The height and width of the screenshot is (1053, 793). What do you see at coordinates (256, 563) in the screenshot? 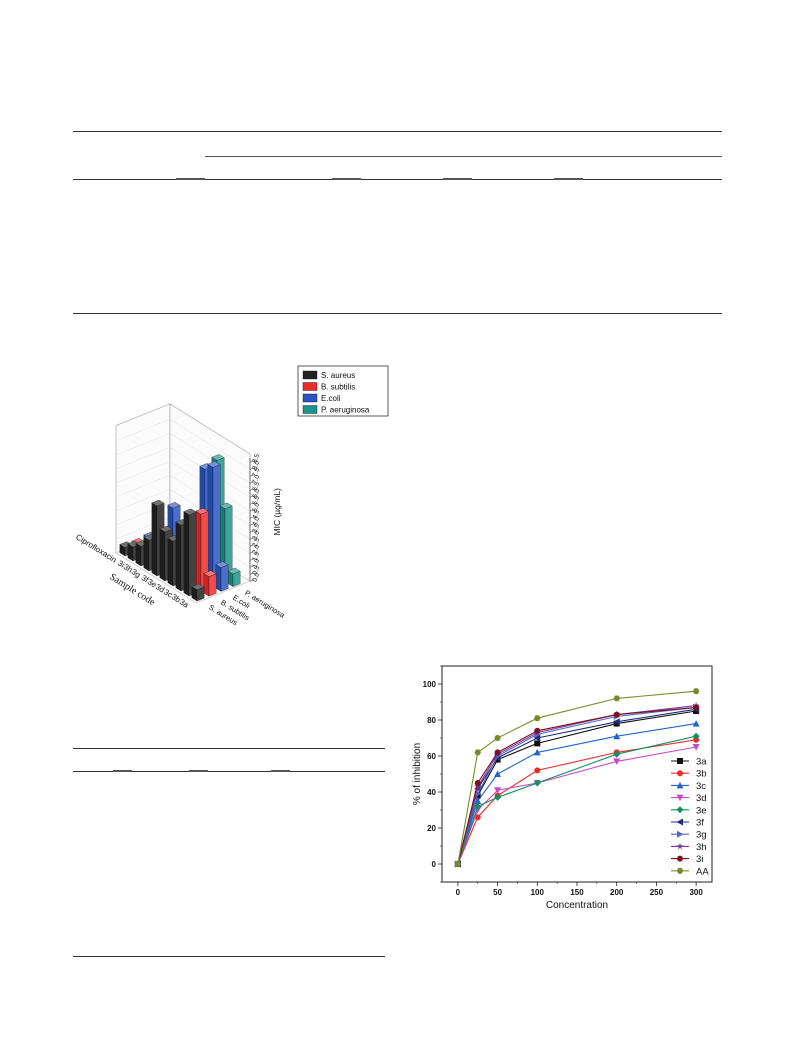
I see `z-tick-label: 1.0` at bounding box center [256, 563].